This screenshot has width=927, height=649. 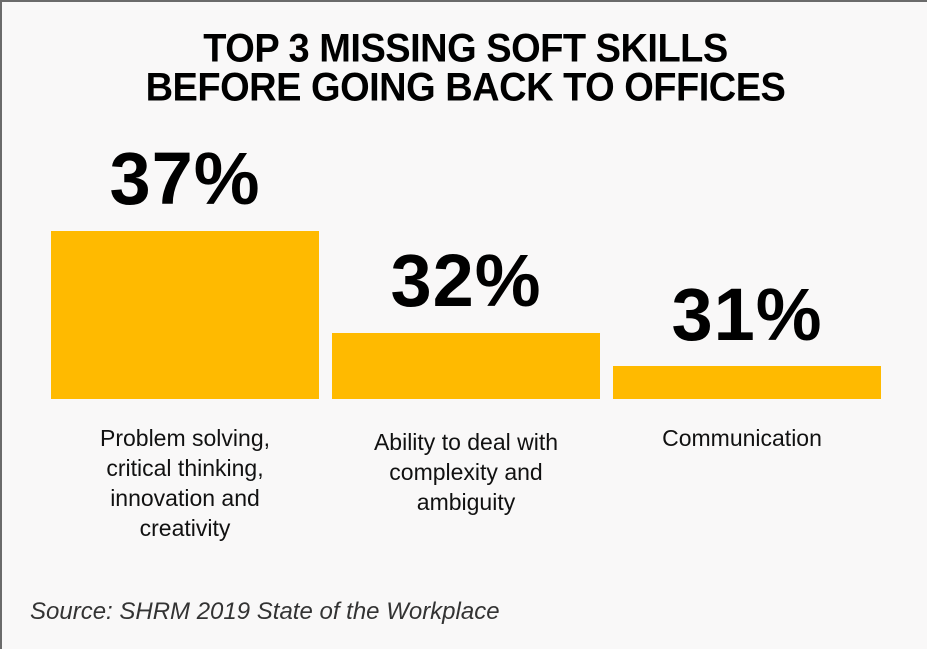 I want to click on value-label-problem-solving: 37%, so click(x=185, y=178).